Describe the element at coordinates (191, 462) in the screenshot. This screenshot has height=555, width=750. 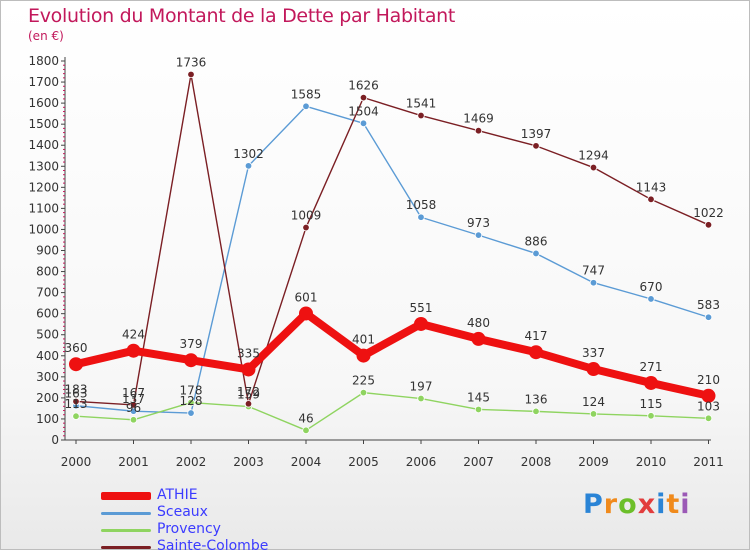
I see `x-tick-label: 2002` at that location.